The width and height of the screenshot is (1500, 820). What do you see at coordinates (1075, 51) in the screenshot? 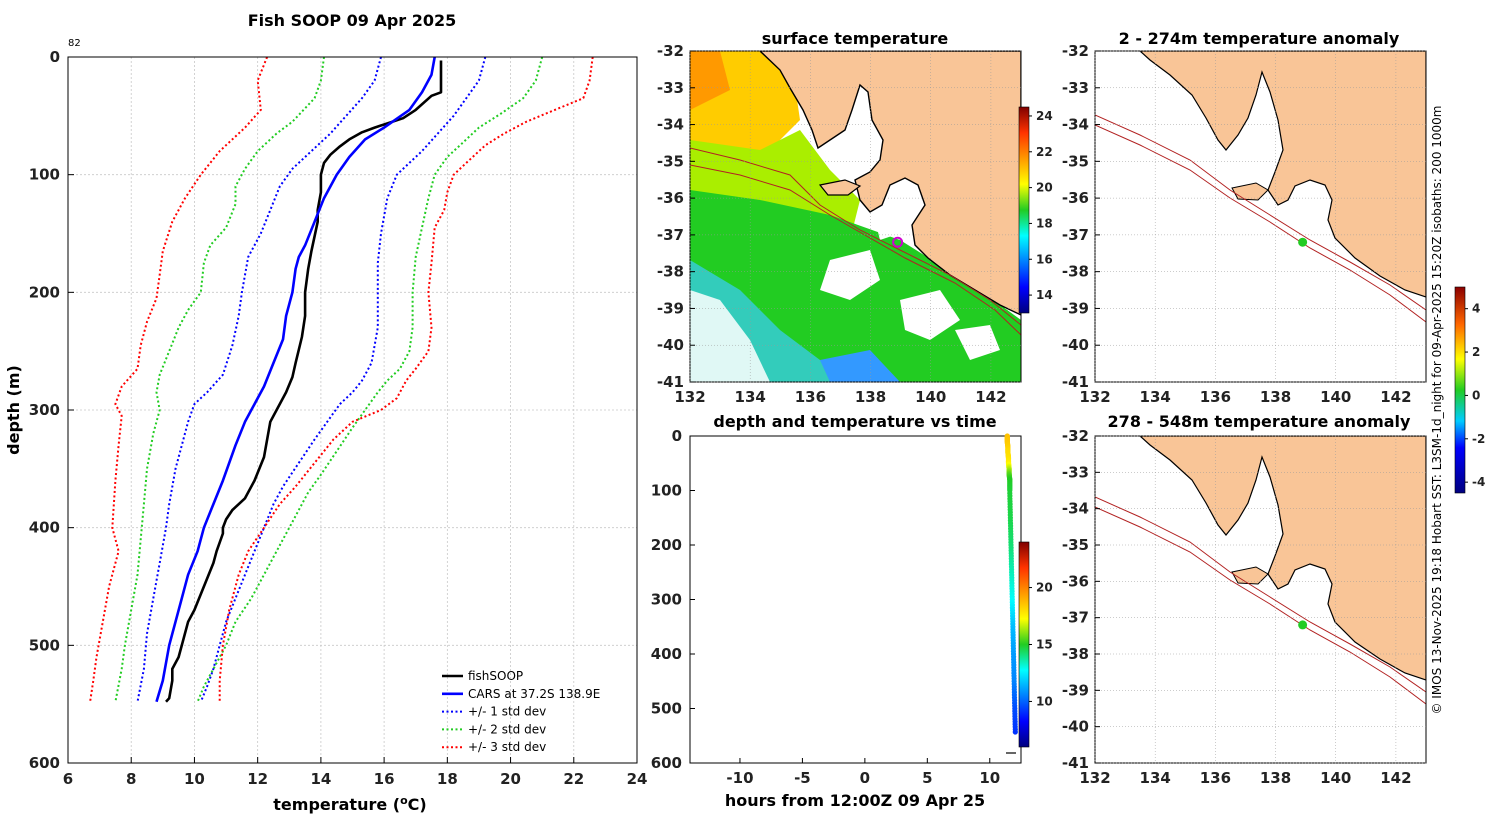
I see `map-y-tick-label: -32` at bounding box center [1075, 51].